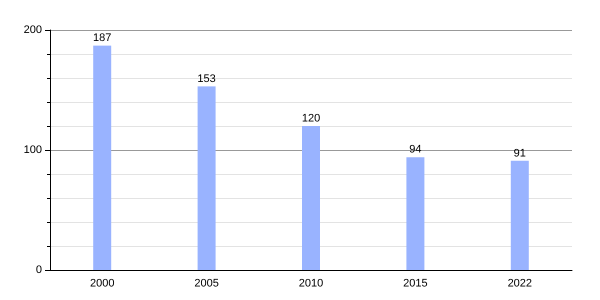 This screenshot has height=300, width=600. Describe the element at coordinates (415, 150) in the screenshot. I see `data-label: 94` at that location.